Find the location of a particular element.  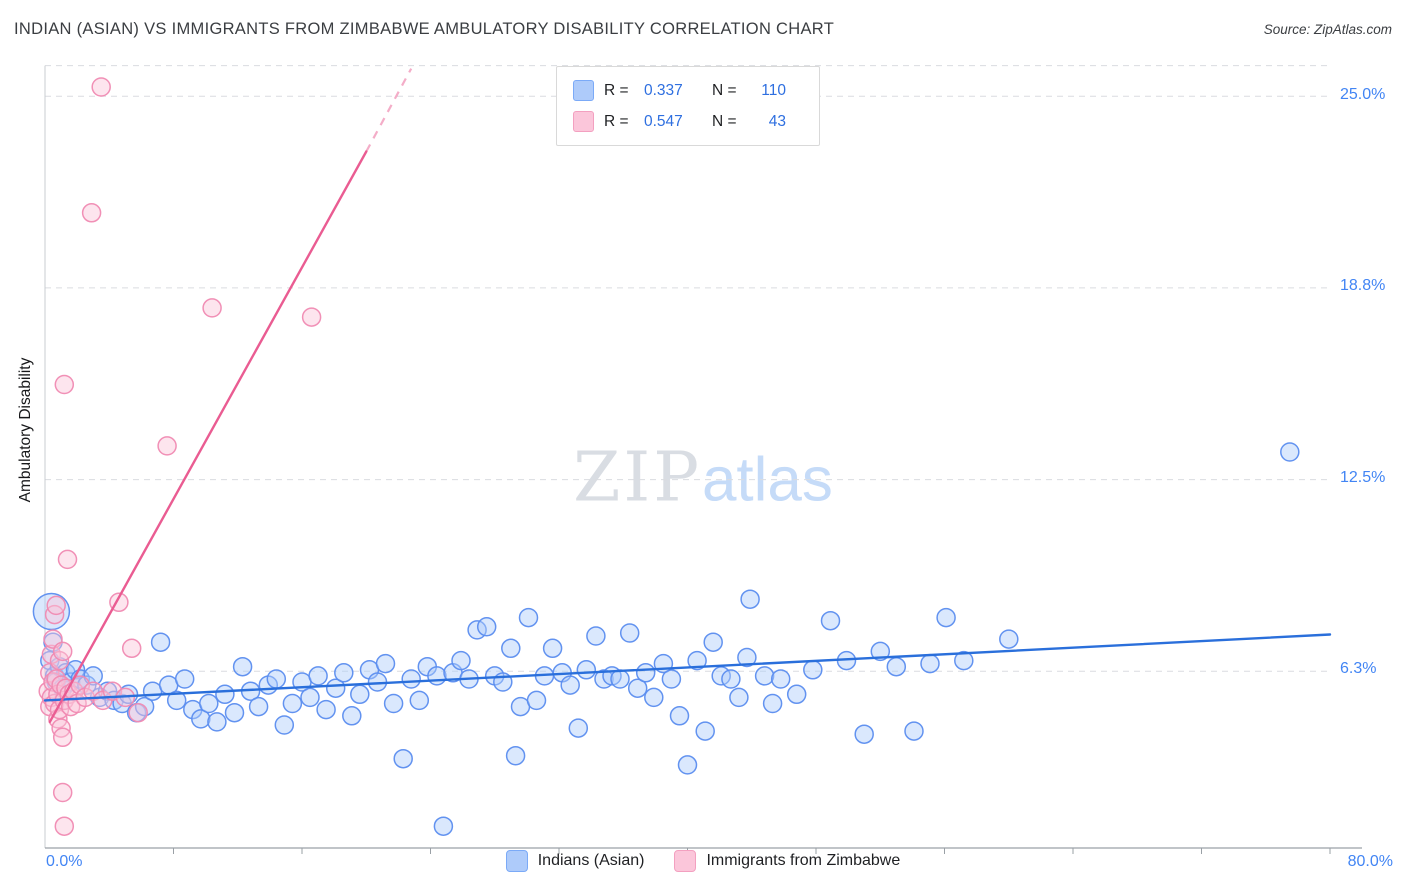

watermark-zip: ZIP is located at coordinates (637, 478).